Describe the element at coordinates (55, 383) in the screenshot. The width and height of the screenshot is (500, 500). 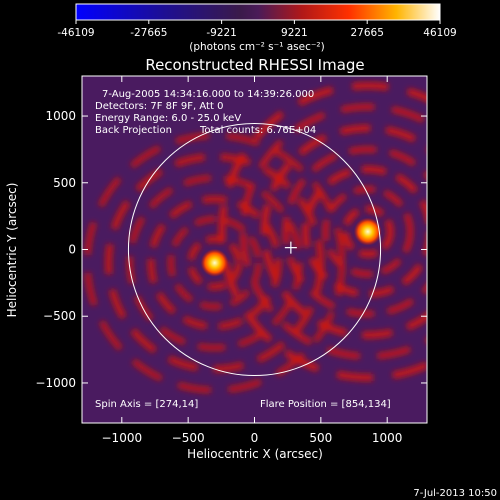
I see `y-tick-label: −1000` at that location.